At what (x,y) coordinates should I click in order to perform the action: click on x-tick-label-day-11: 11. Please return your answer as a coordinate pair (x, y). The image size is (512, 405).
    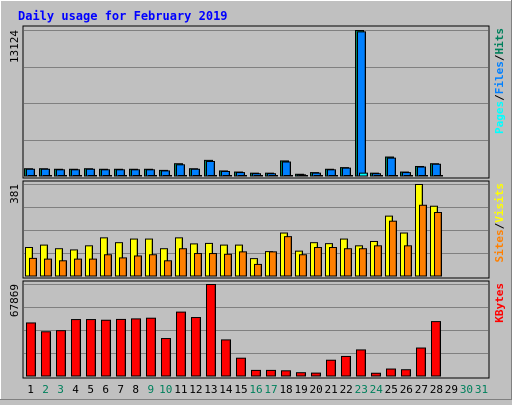
    Looking at the image, I should click on (180, 389).